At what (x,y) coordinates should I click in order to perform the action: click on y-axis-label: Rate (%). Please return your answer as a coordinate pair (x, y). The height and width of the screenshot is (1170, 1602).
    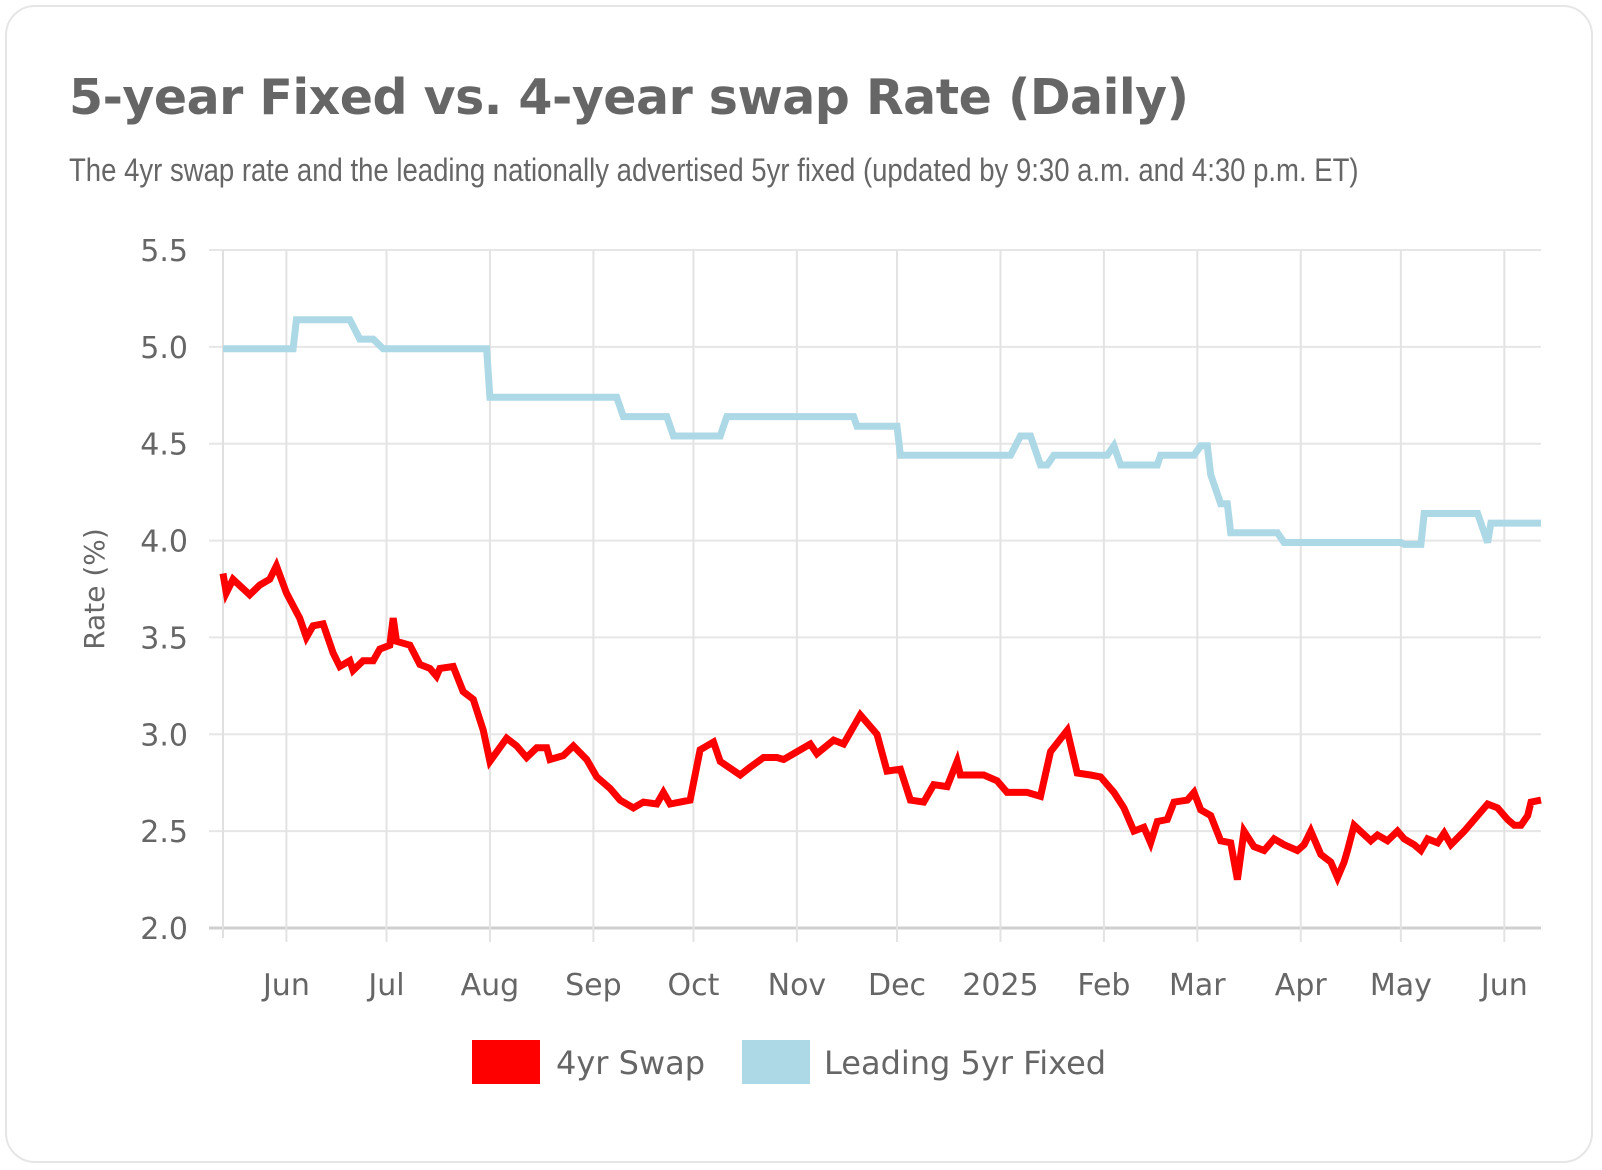
    Looking at the image, I should click on (94, 589).